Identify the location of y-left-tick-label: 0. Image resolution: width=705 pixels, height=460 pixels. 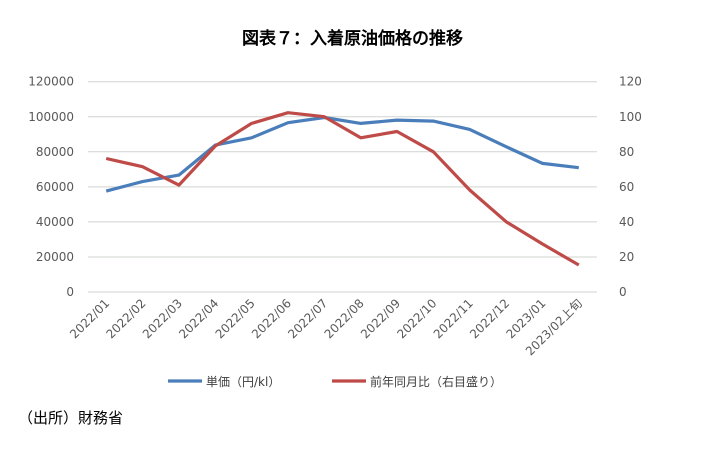
(70, 292).